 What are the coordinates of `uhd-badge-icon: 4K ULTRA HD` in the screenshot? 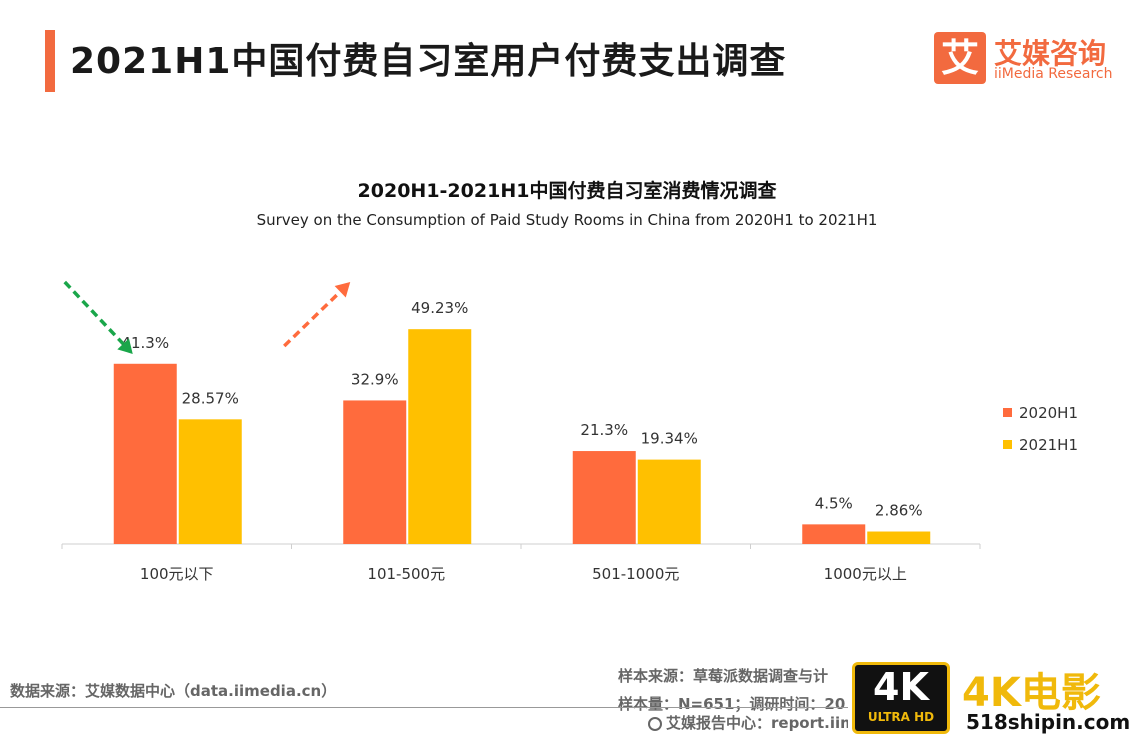 It's located at (901, 698).